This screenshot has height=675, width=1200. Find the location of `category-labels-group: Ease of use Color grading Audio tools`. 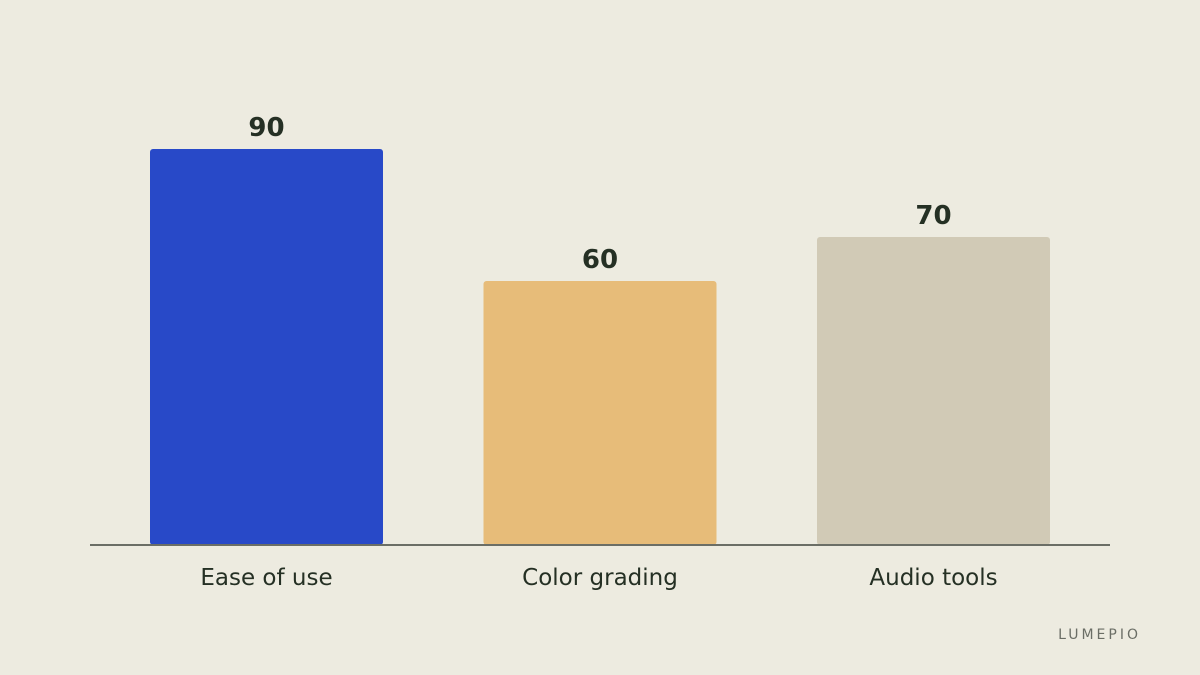

category-labels-group: Ease of use Color grading Audio tools is located at coordinates (598, 578).